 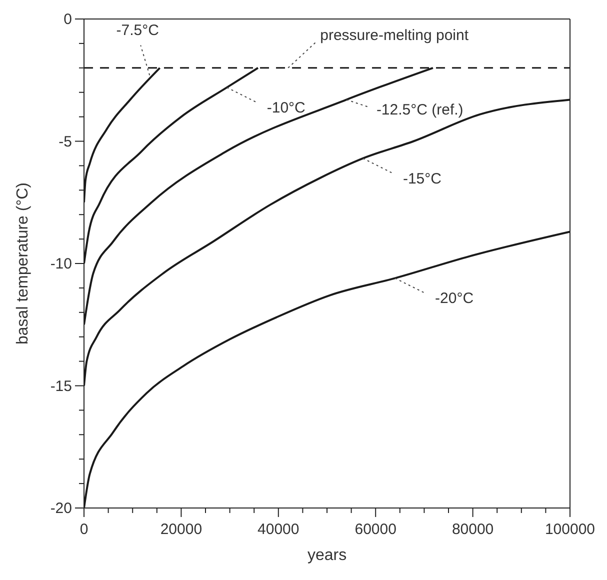 What do you see at coordinates (61, 508) in the screenshot?
I see `y-tick-label: -20` at bounding box center [61, 508].